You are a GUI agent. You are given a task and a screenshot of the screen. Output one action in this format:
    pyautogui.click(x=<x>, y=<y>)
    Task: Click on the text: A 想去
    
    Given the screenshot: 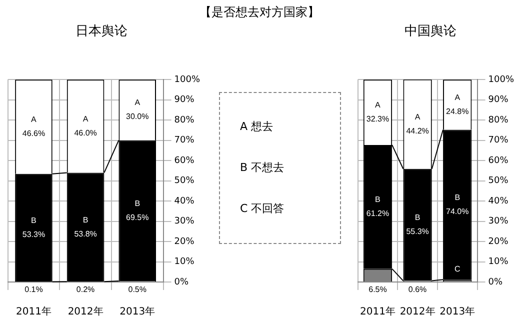 What is the action you would take?
    pyautogui.click(x=257, y=126)
    